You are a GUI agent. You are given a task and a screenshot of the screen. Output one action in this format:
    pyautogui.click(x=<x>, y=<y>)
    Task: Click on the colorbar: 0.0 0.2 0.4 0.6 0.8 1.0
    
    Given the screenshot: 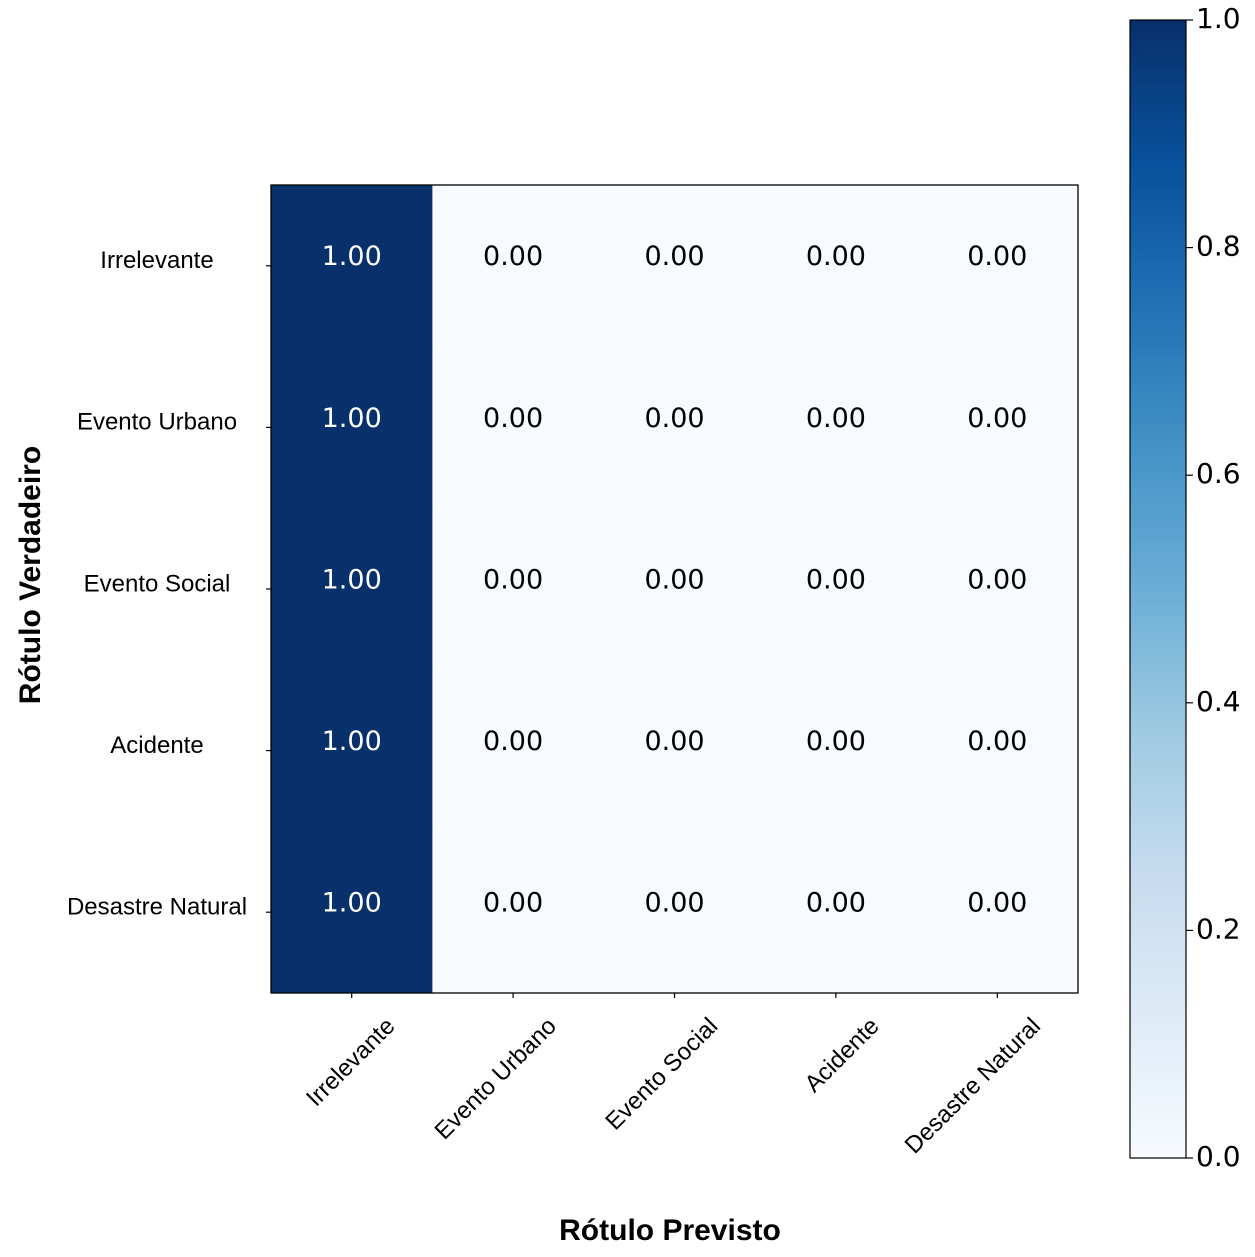 What is the action you would take?
    pyautogui.click(x=1185, y=587)
    